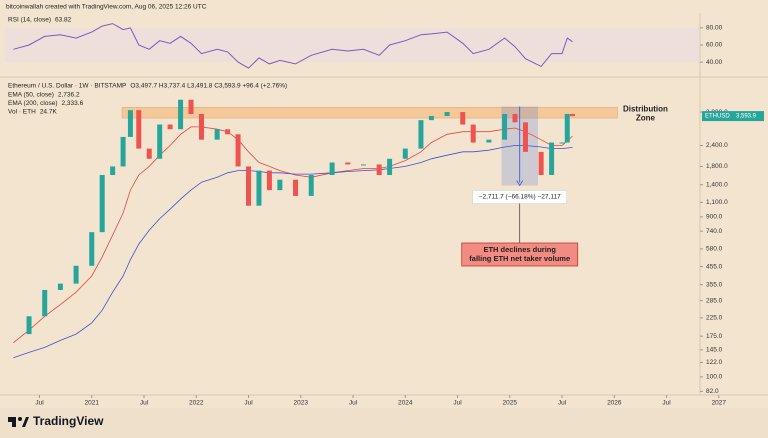 This screenshot has height=438, width=768. What do you see at coordinates (714, 318) in the screenshot?
I see `y-tick-label: 225.0` at bounding box center [714, 318].